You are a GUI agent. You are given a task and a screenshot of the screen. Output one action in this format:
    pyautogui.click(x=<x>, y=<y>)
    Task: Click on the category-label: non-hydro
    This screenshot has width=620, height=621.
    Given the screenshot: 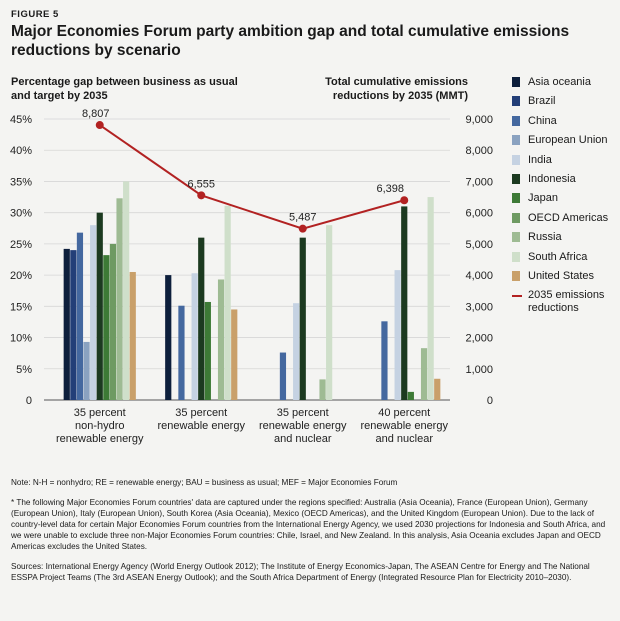 What is the action you would take?
    pyautogui.click(x=100, y=426)
    